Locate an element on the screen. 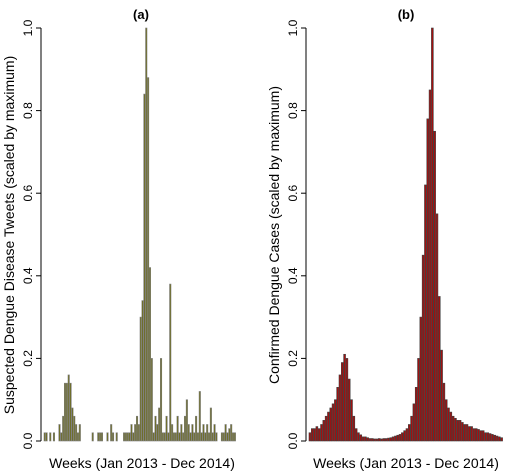 The height and width of the screenshot is (474, 506). panel-a-y-tick-label: 0.0 is located at coordinates (28, 440).